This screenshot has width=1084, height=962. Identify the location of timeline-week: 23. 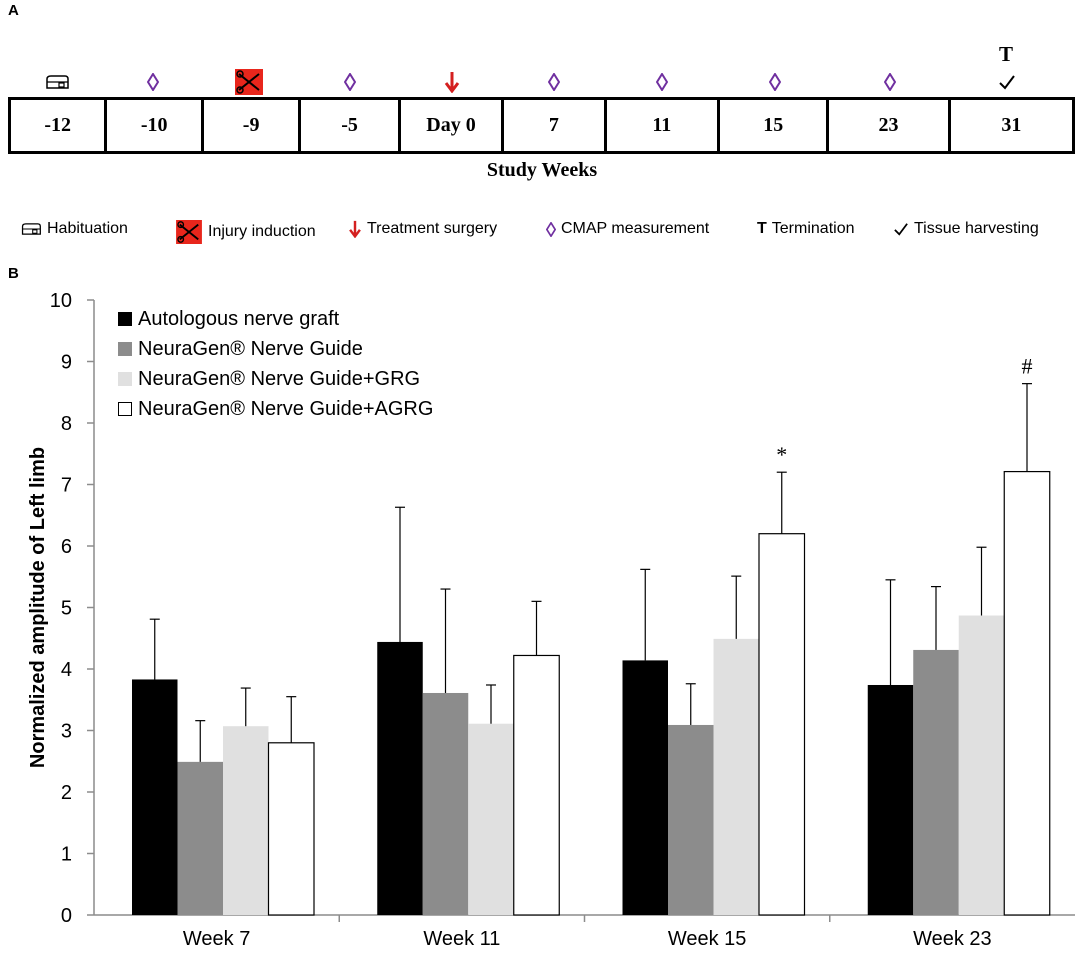
(890, 125).